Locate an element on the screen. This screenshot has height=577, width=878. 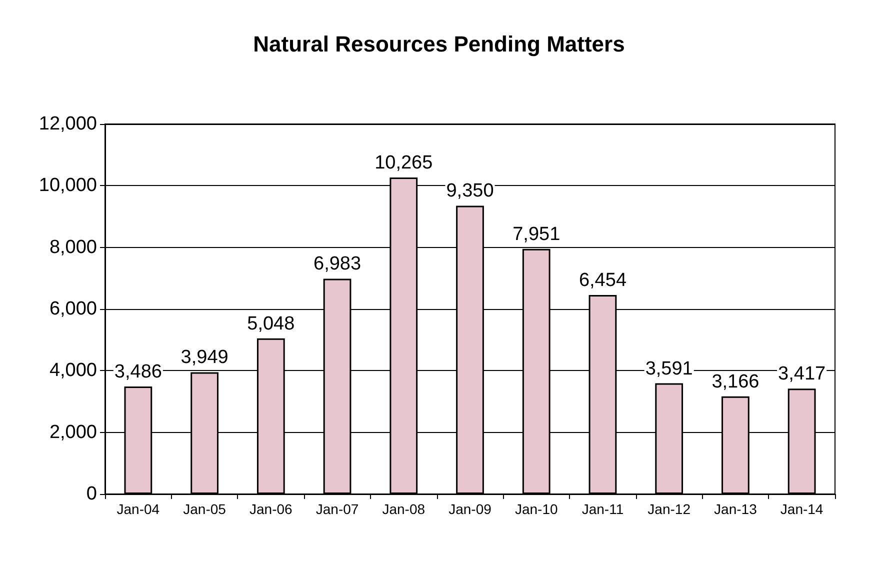
x-tick-label: Jan-04 is located at coordinates (138, 509).